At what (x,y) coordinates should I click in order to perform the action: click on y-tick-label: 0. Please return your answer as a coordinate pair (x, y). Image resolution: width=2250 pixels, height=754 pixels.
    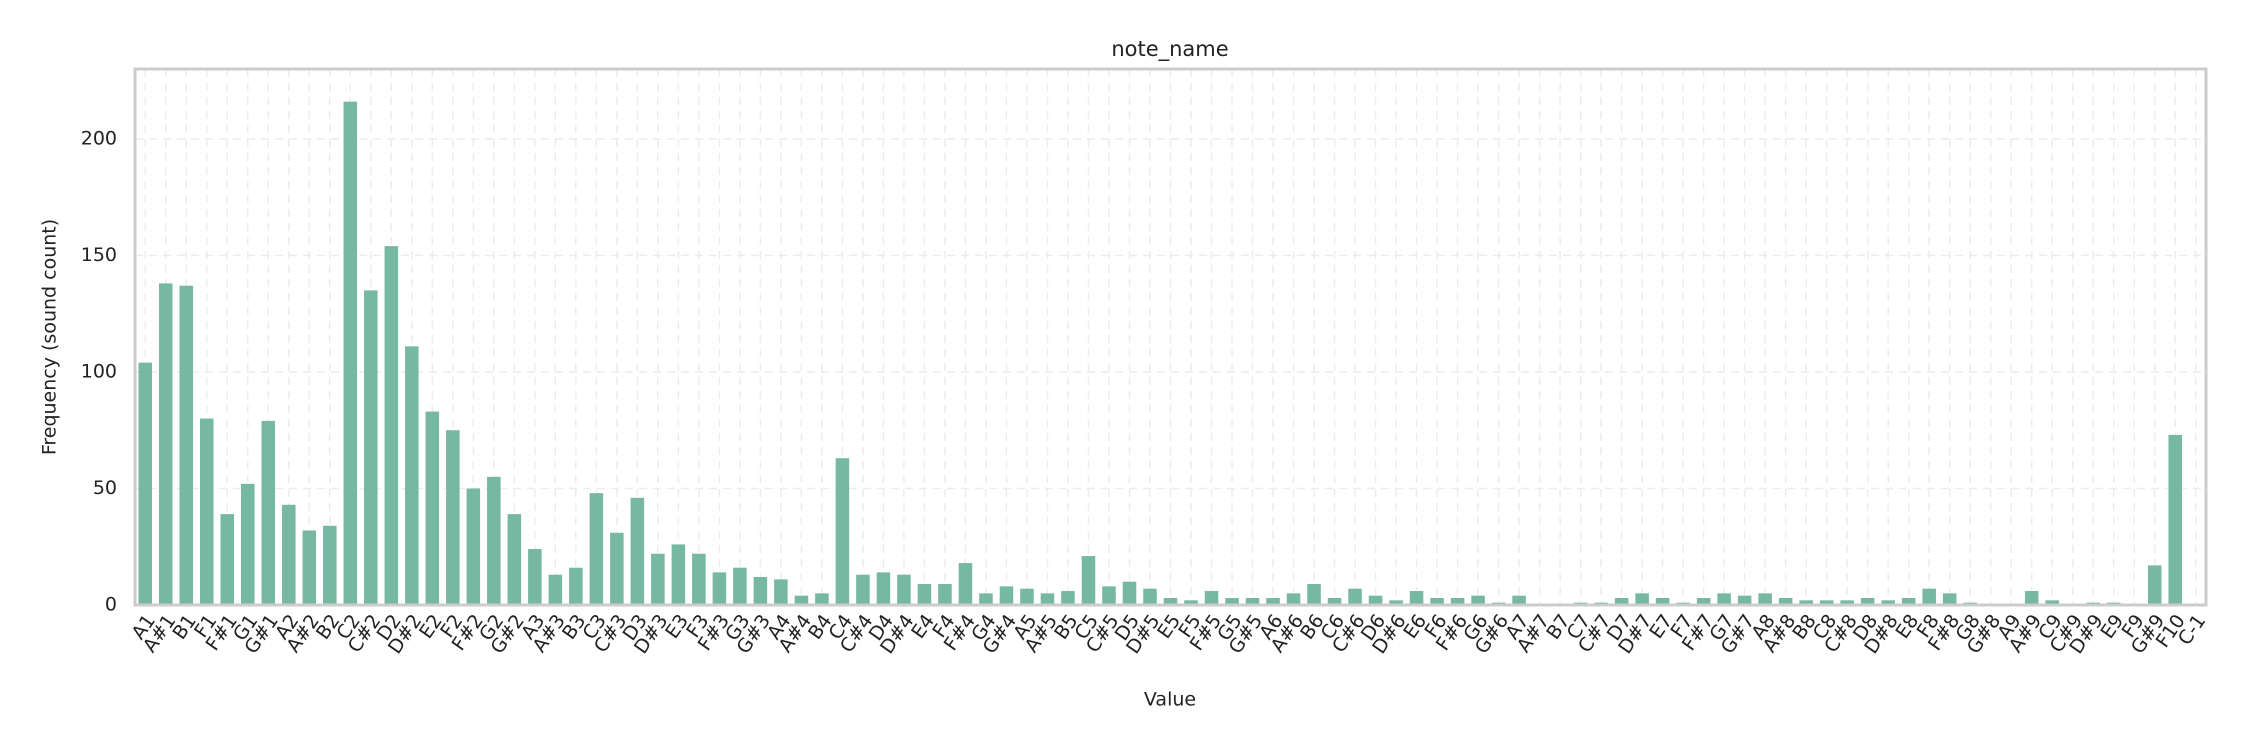
    Looking at the image, I should click on (111, 605).